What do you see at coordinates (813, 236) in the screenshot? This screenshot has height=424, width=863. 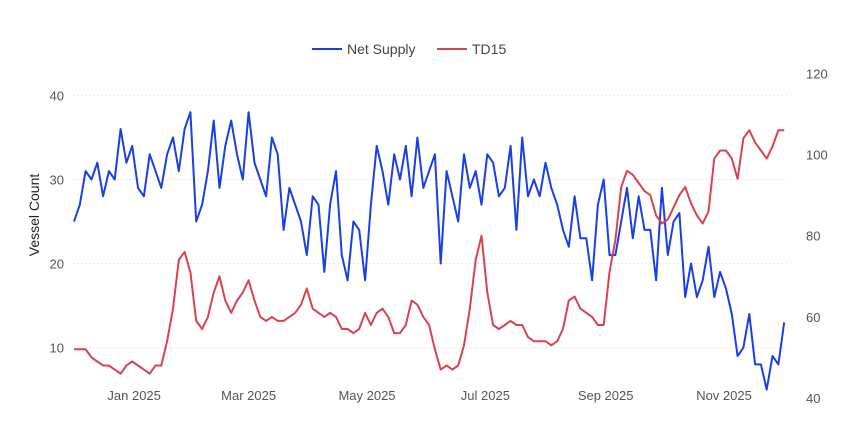 I see `right-tick-label: 80` at bounding box center [813, 236].